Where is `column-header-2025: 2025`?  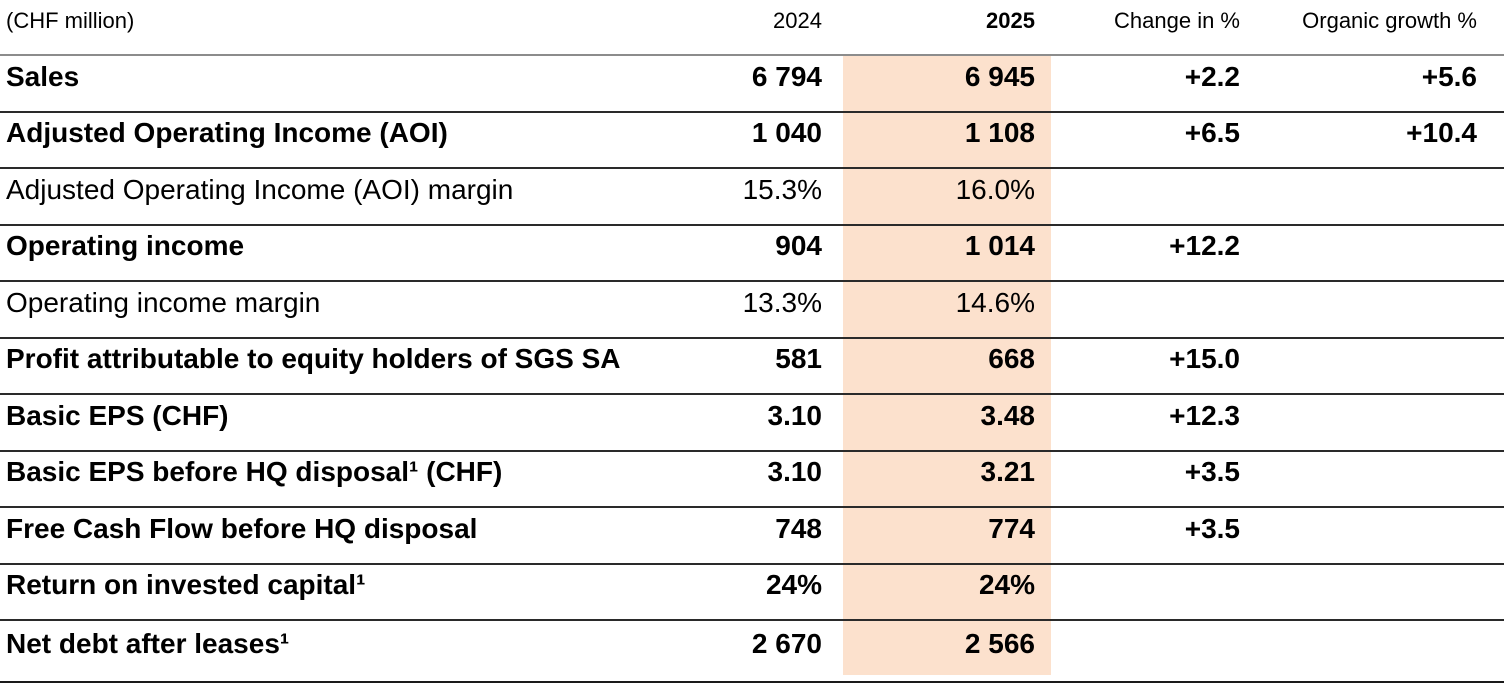 column-header-2025: 2025 is located at coordinates (1010, 20).